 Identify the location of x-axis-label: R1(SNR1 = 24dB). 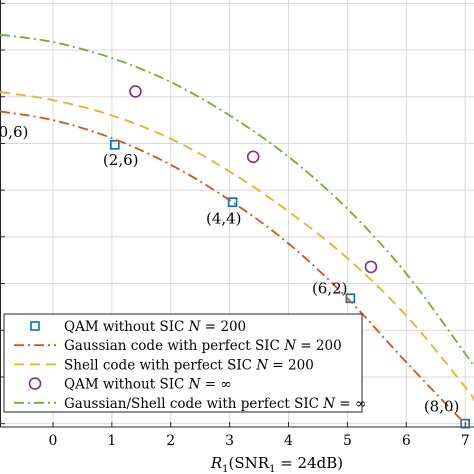
(276, 464).